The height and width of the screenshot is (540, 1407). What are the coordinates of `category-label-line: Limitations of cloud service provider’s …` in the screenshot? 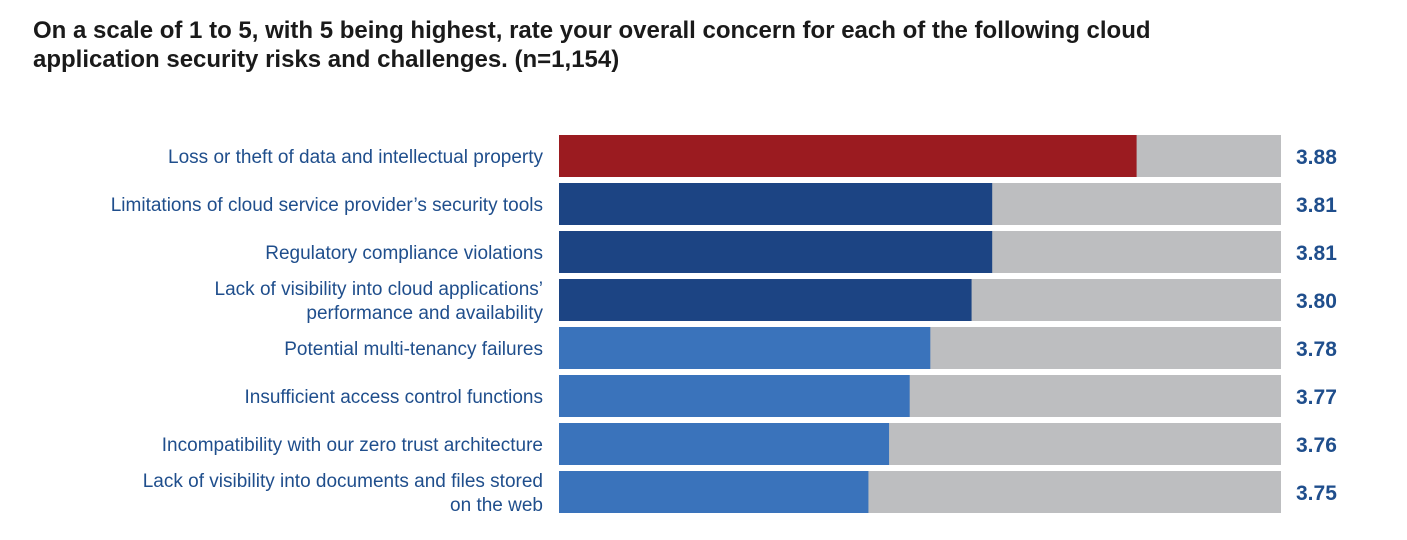 It's located at (327, 205).